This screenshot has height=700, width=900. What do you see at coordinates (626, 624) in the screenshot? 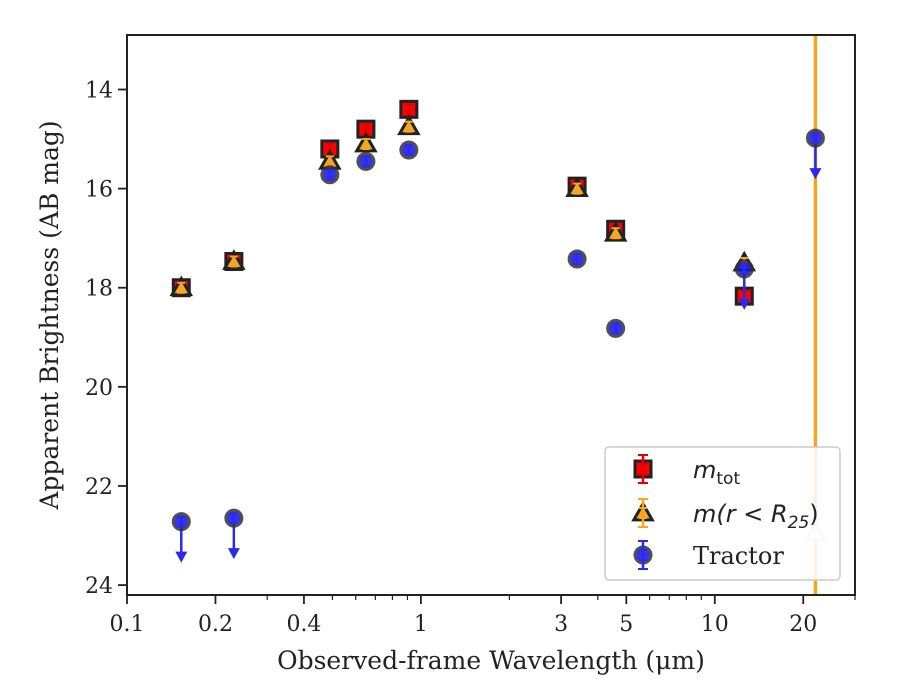
I see `x-tick-label: 5` at bounding box center [626, 624].